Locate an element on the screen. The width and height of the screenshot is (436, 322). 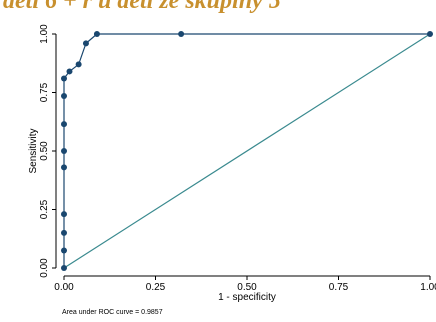
y-tick-label: 0.75 is located at coordinates (44, 92).